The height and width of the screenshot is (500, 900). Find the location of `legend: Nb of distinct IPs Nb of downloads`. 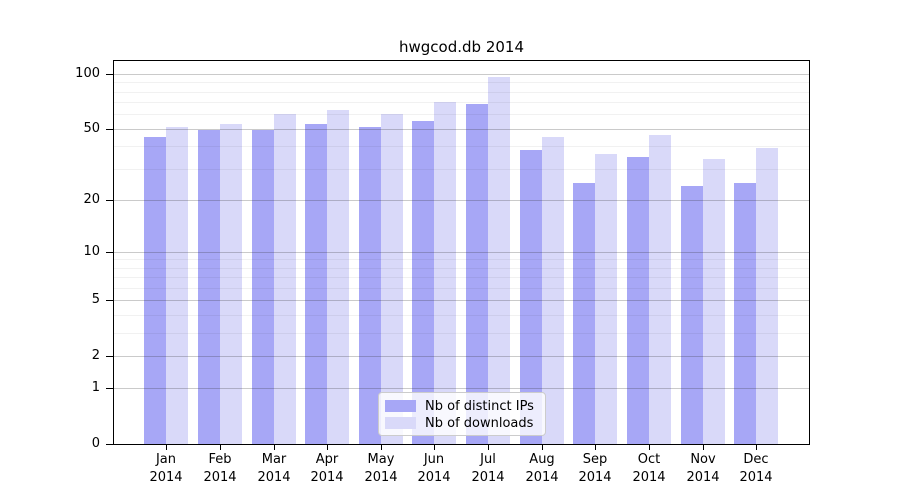

legend: Nb of distinct IPs Nb of downloads is located at coordinates (462, 414).